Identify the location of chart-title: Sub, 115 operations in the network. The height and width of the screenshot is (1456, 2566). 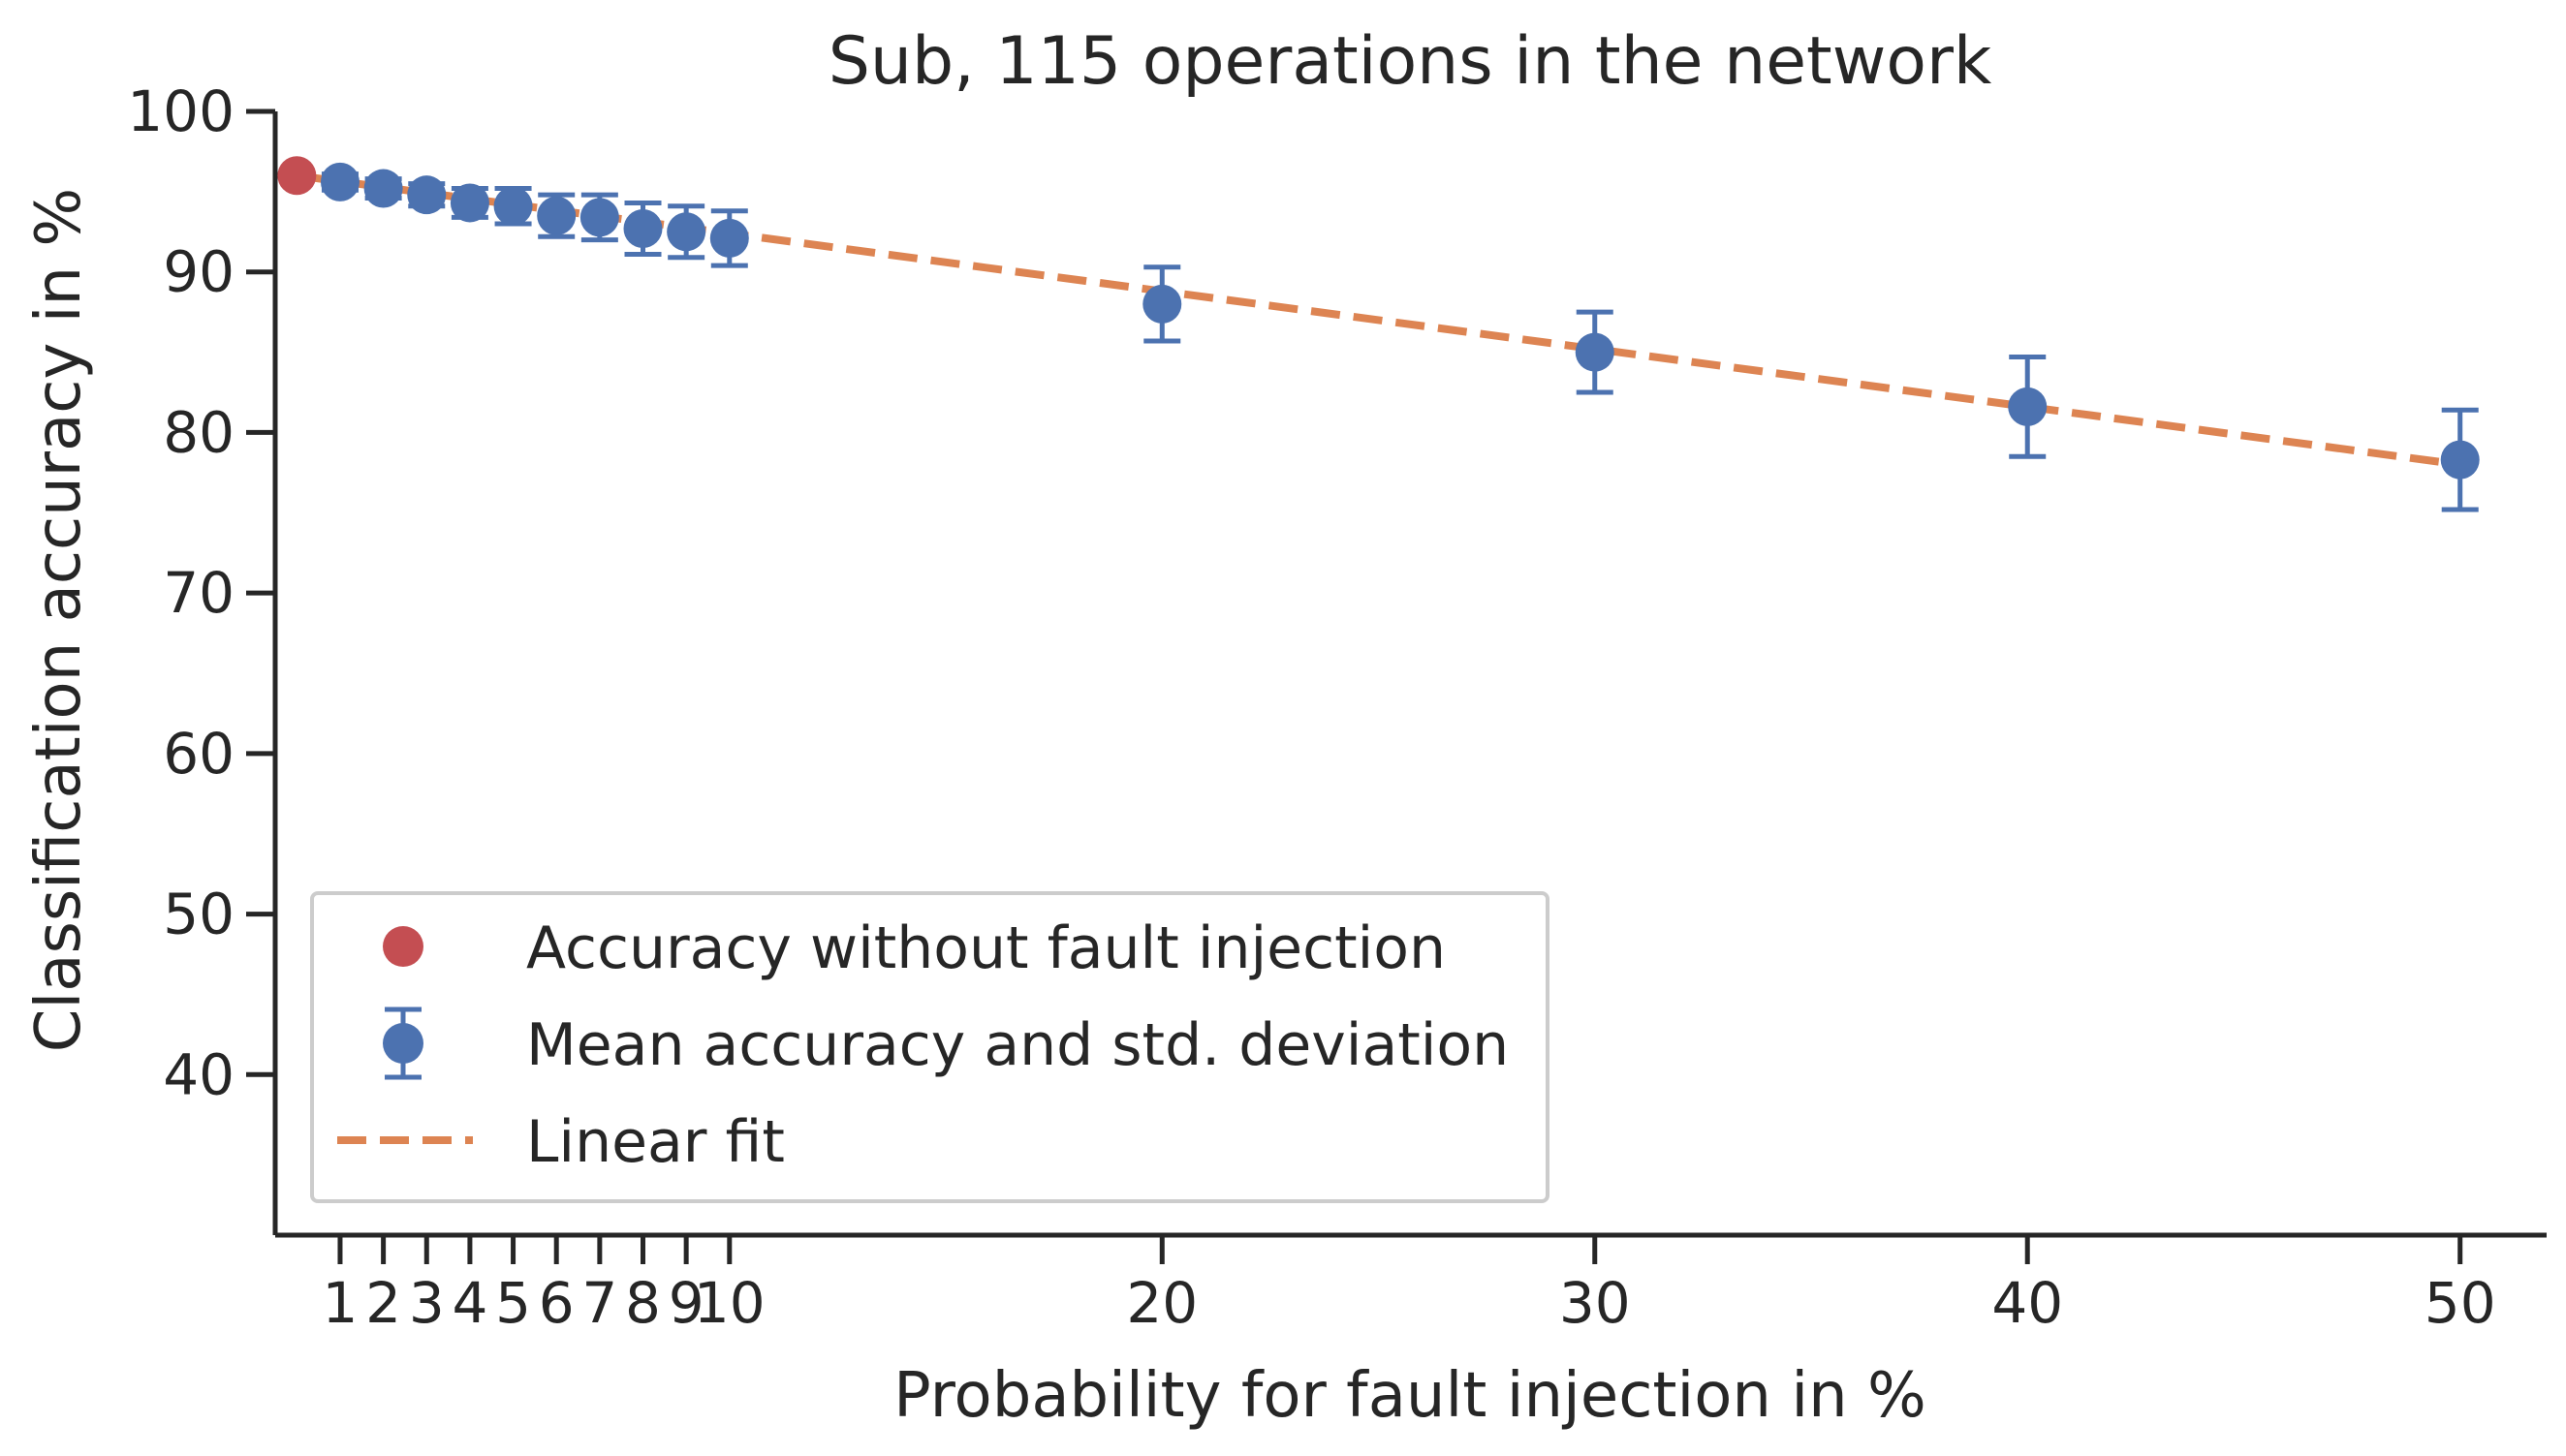
(1410, 62).